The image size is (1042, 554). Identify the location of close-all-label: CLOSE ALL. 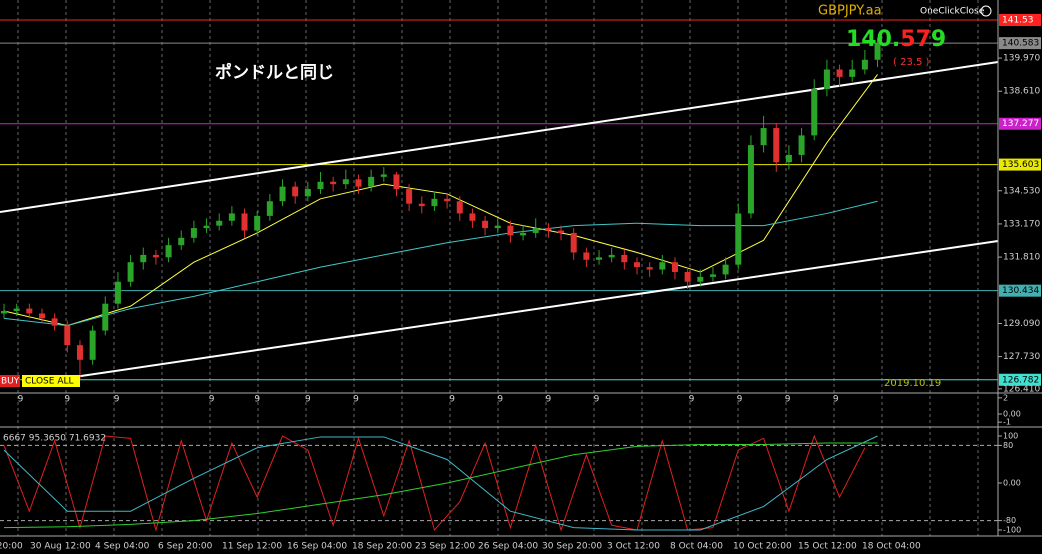
(49, 382).